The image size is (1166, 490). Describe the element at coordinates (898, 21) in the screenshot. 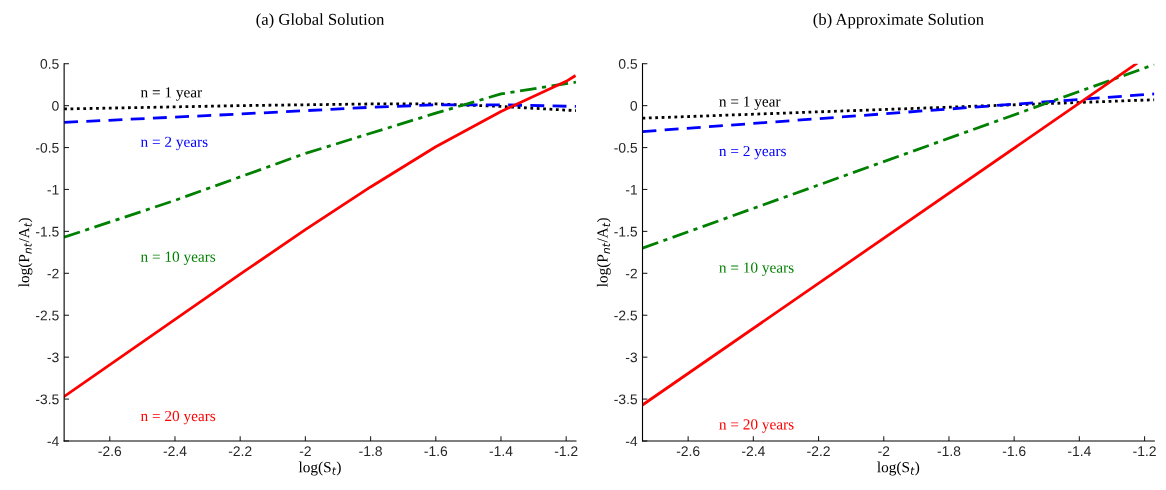

I see `chart-title: (b) Approximate Solution` at that location.